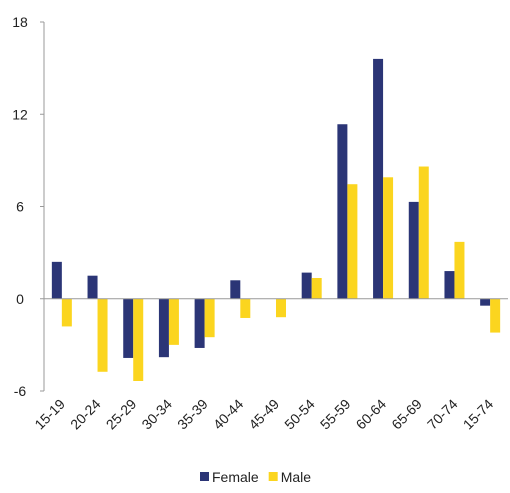 The height and width of the screenshot is (493, 510). I want to click on legend-label: Male, so click(296, 477).